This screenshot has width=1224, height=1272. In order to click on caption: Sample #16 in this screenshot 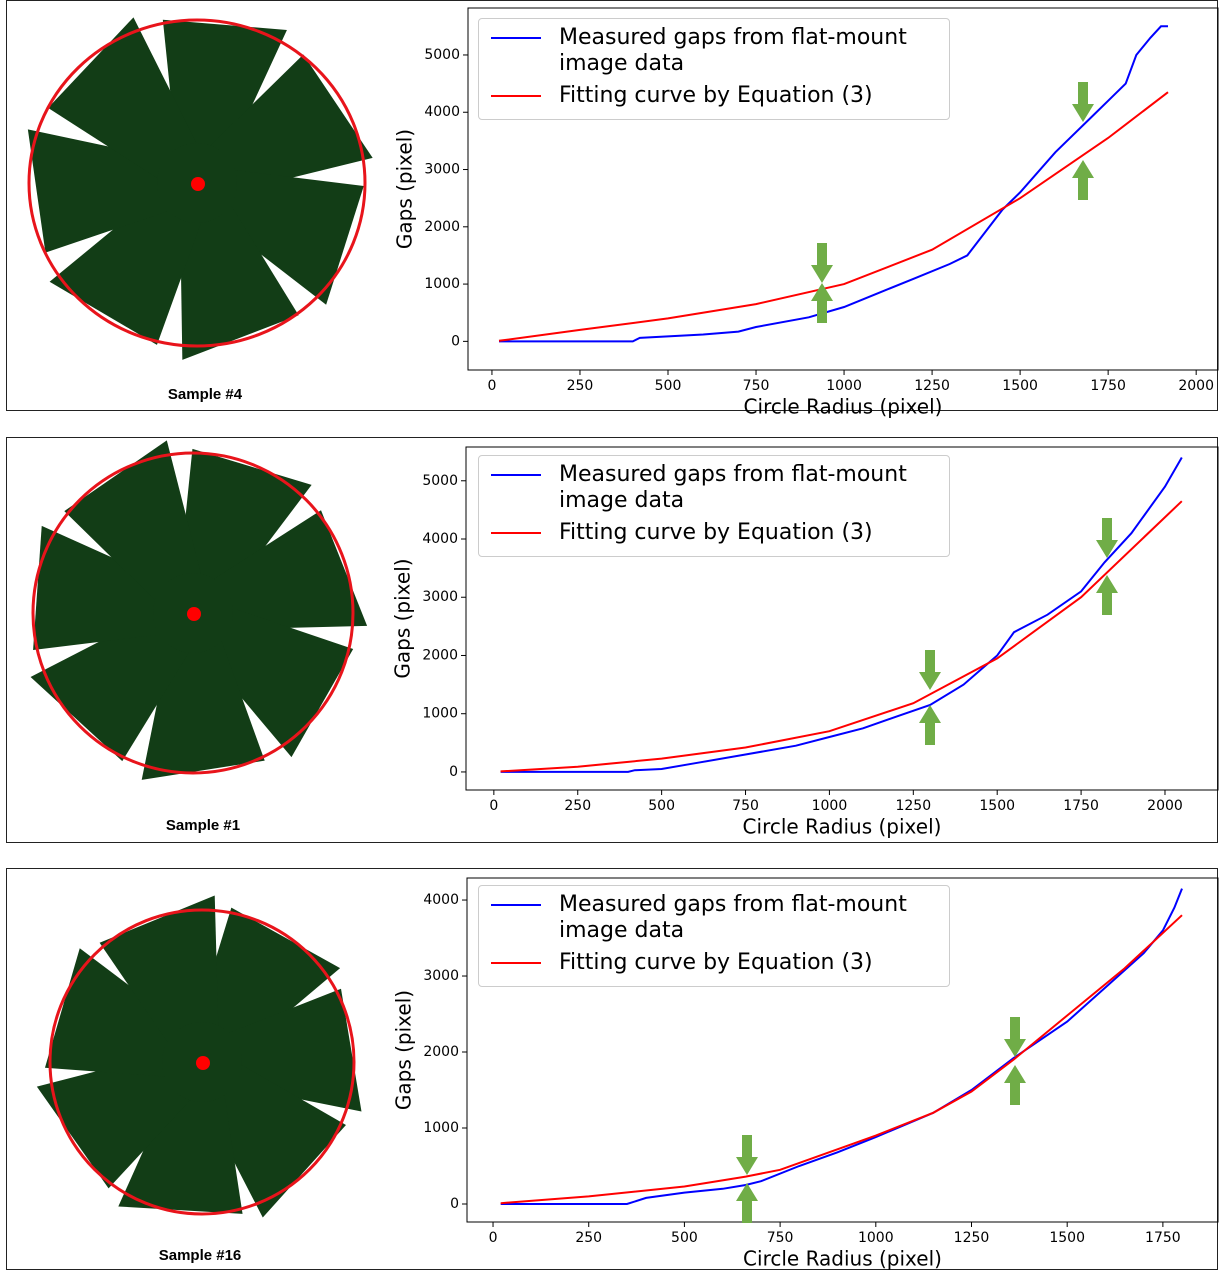, I will do `click(200, 1255)`.